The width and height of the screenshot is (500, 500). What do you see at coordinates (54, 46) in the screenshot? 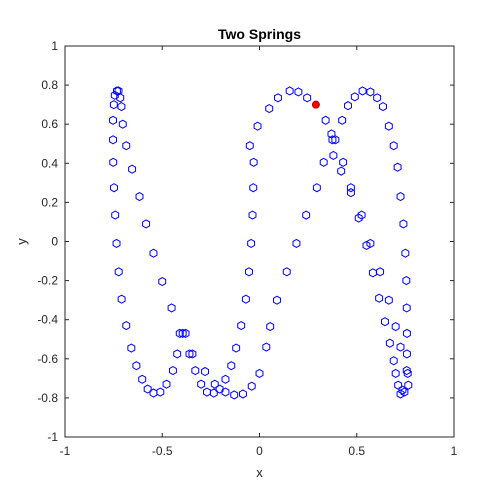
I see `y-tick-label: 1` at bounding box center [54, 46].